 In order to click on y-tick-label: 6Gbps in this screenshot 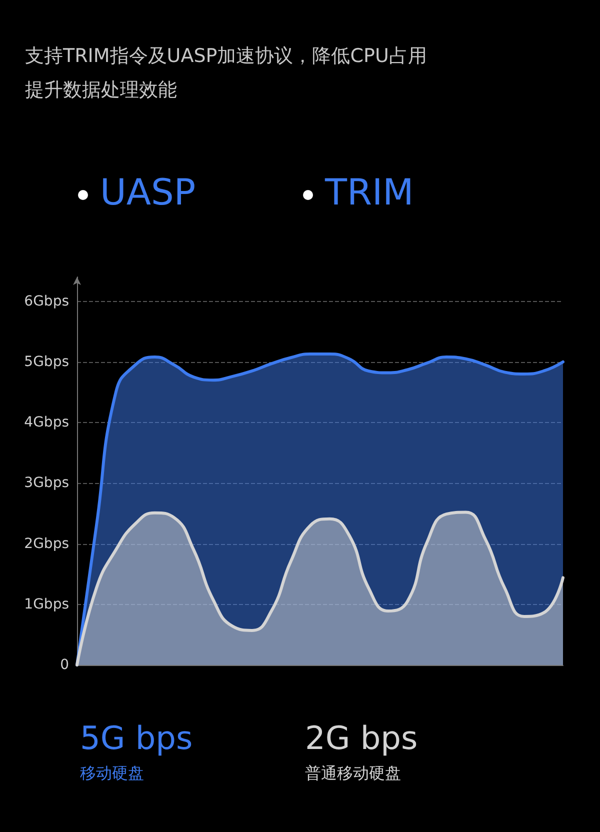, I will do `click(46, 301)`.